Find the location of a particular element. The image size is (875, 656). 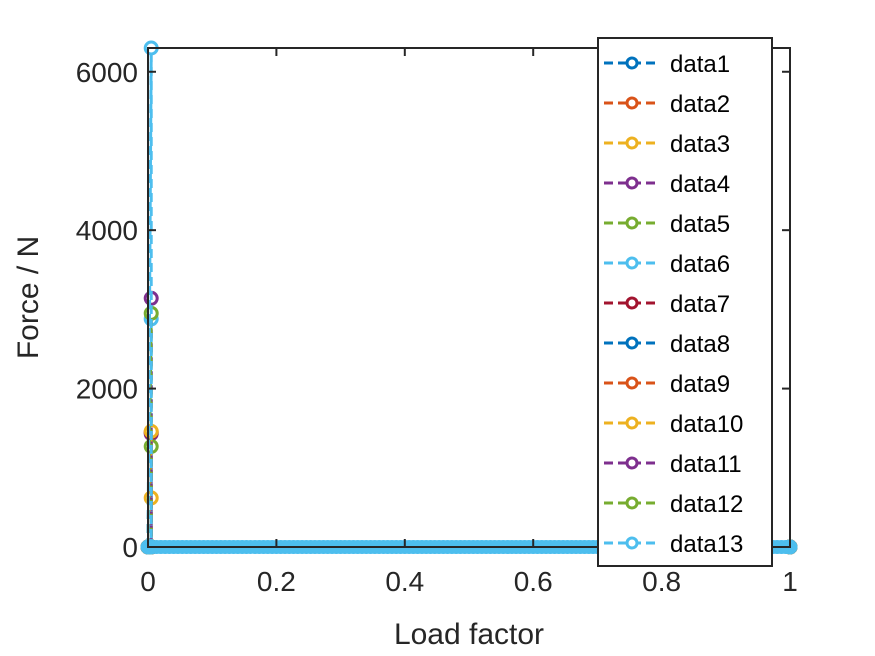

legend-label: data10 is located at coordinates (706, 424).